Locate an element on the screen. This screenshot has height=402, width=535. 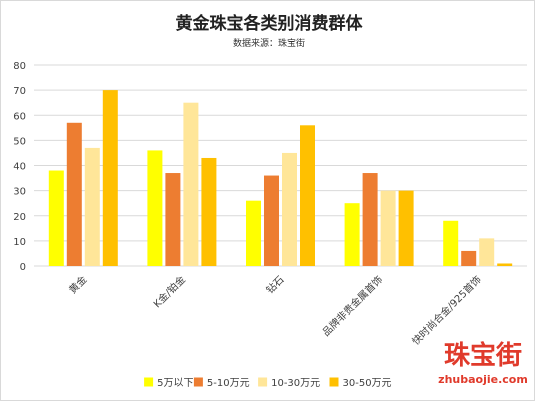
y-tick-label: 0 is located at coordinates (23, 267).